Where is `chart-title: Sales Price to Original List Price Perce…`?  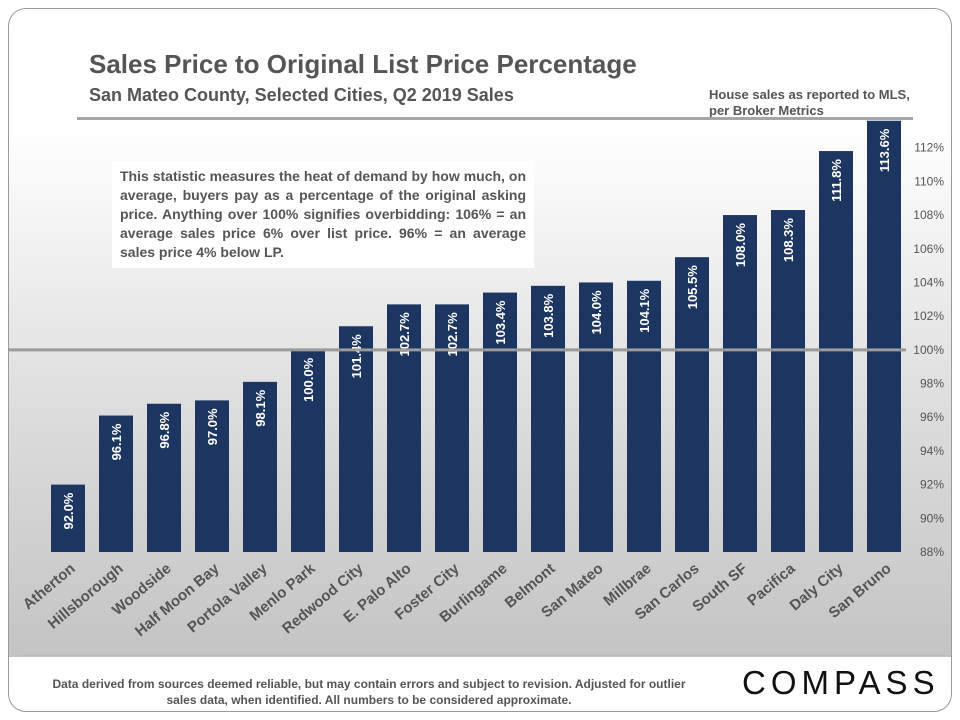
chart-title: Sales Price to Original List Price Perce… is located at coordinates (363, 64).